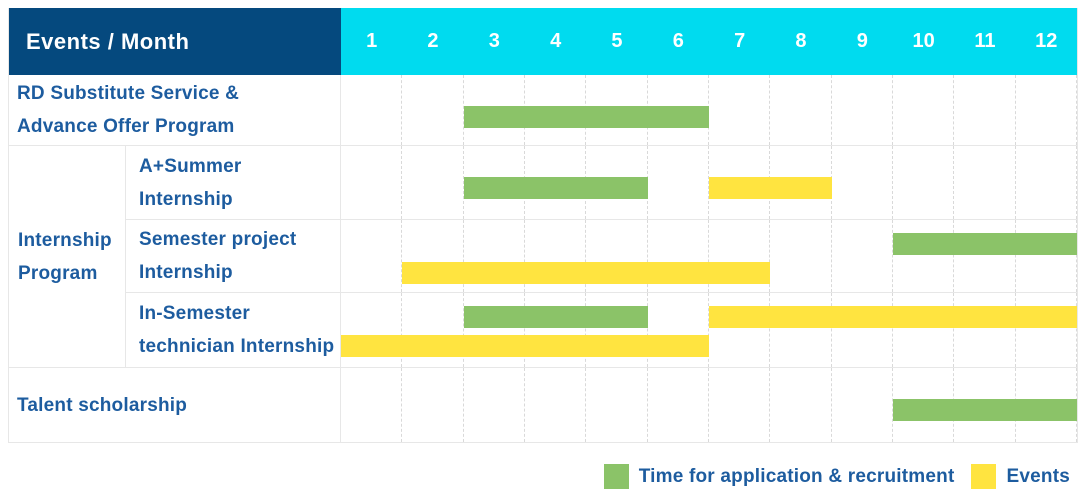 This screenshot has height=494, width=1080. I want to click on chart-row-rd-substitute-service, so click(709, 110).